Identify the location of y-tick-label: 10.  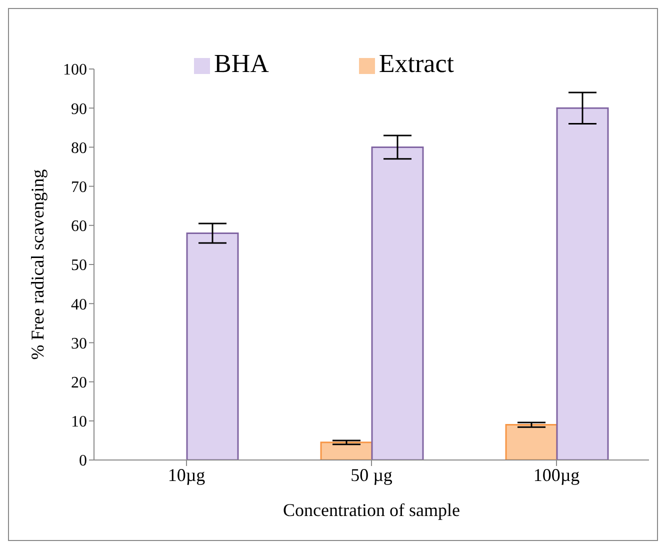
(79, 422).